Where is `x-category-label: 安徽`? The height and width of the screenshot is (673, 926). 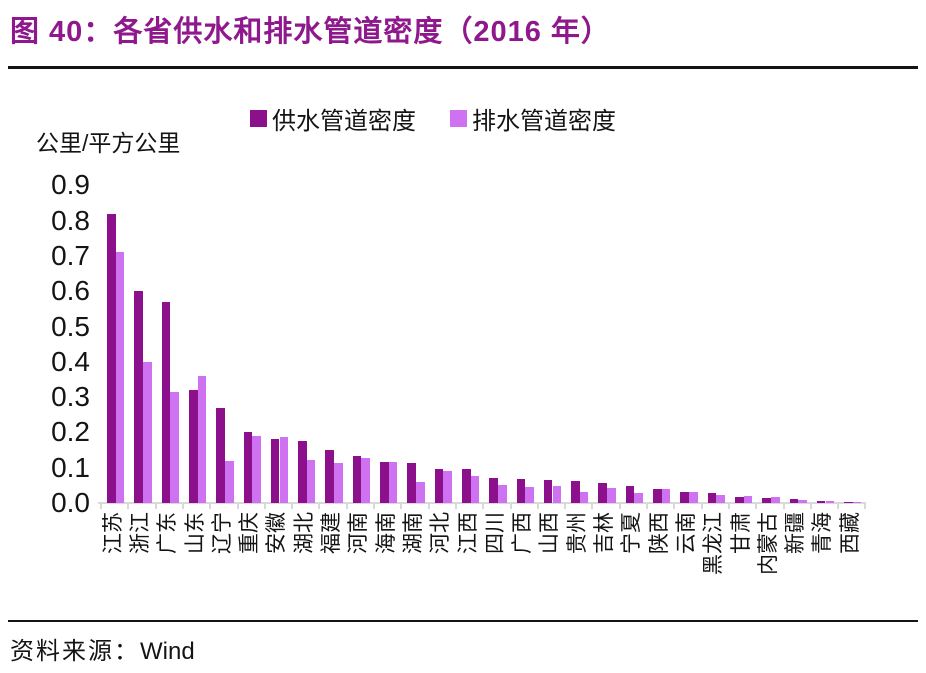
x-category-label: 安徽 is located at coordinates (277, 533).